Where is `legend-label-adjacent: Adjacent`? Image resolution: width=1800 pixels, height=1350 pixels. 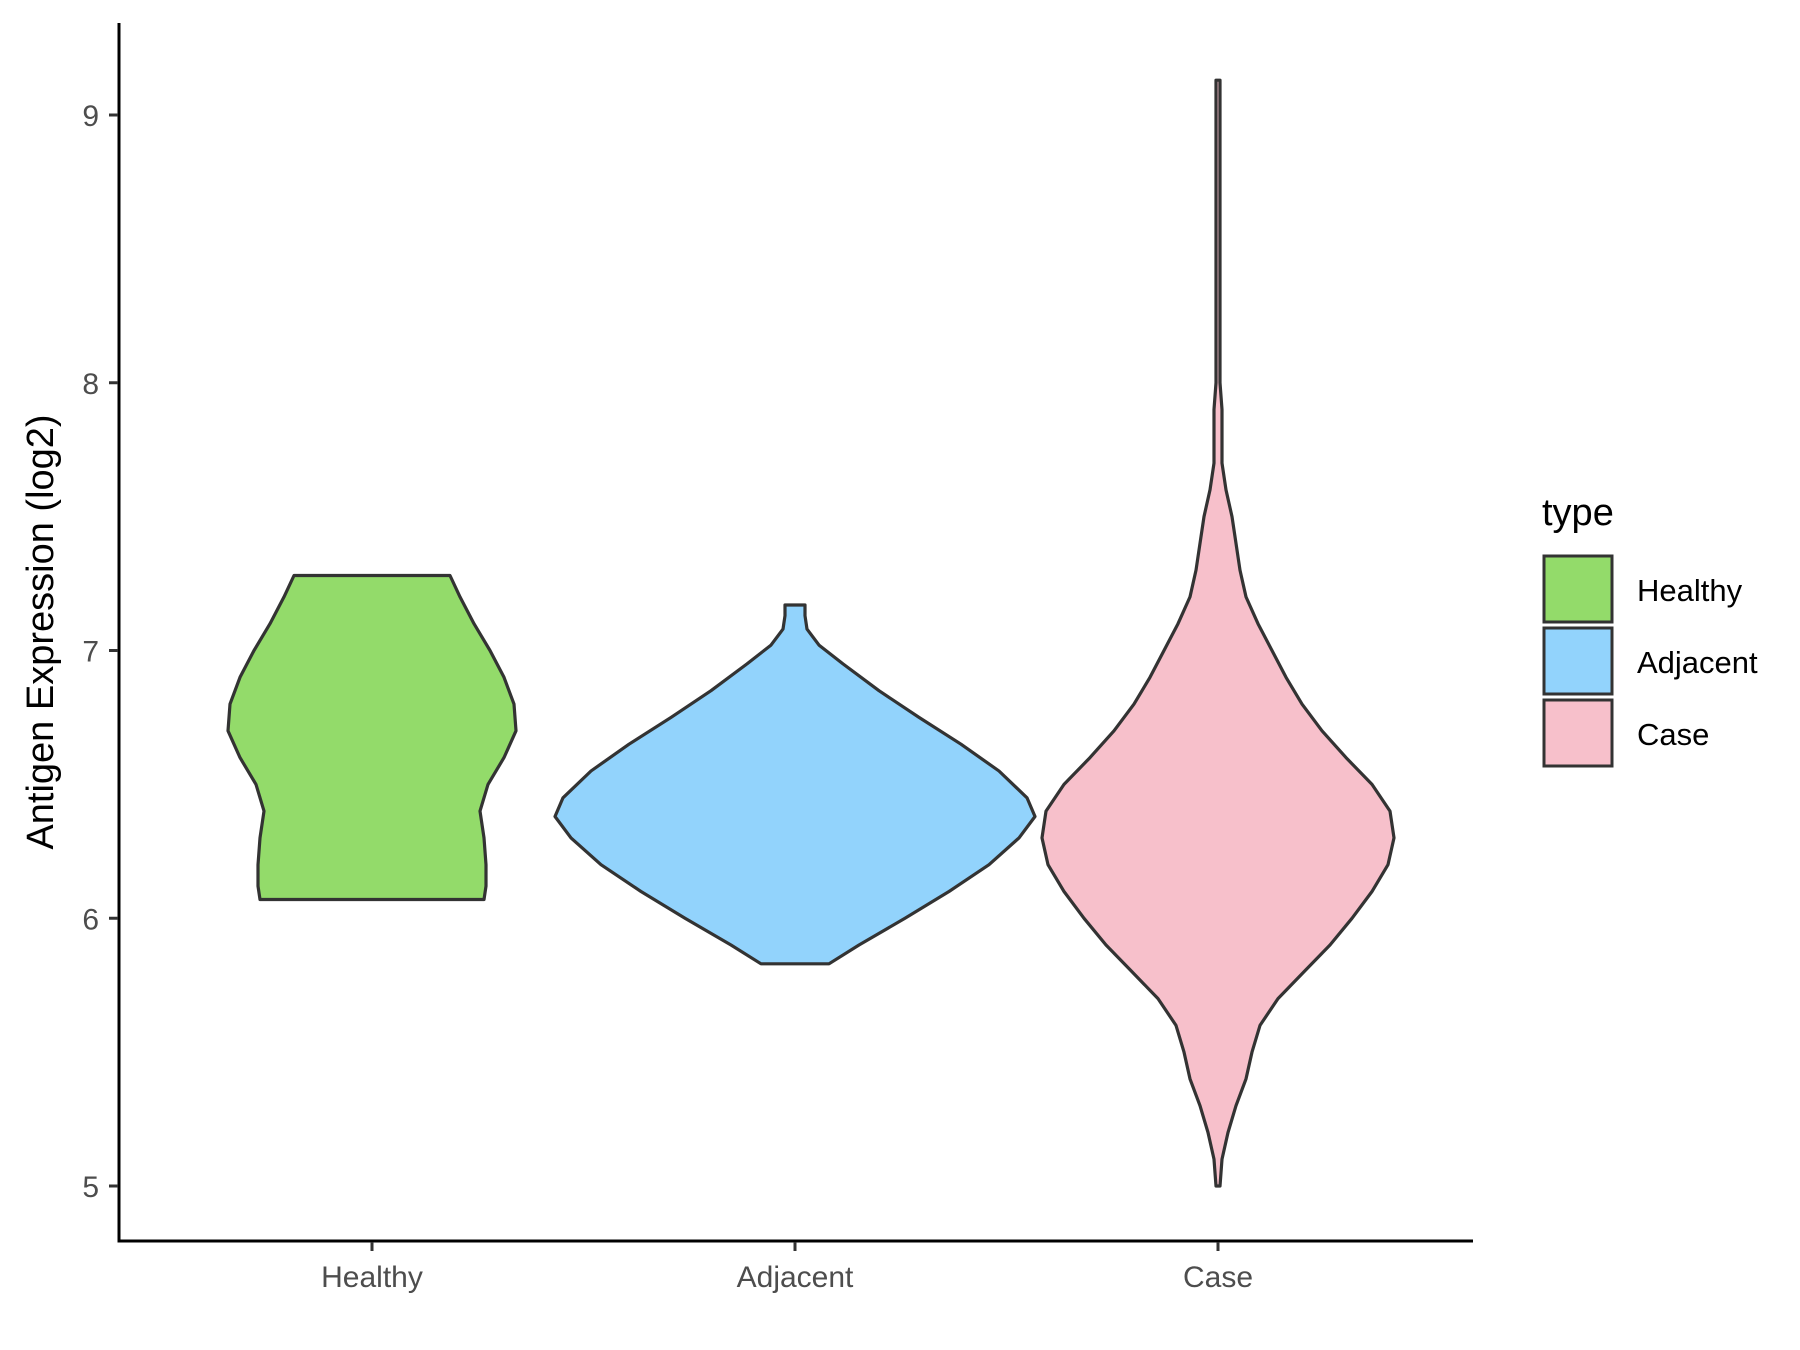 legend-label-adjacent: Adjacent is located at coordinates (1697, 662).